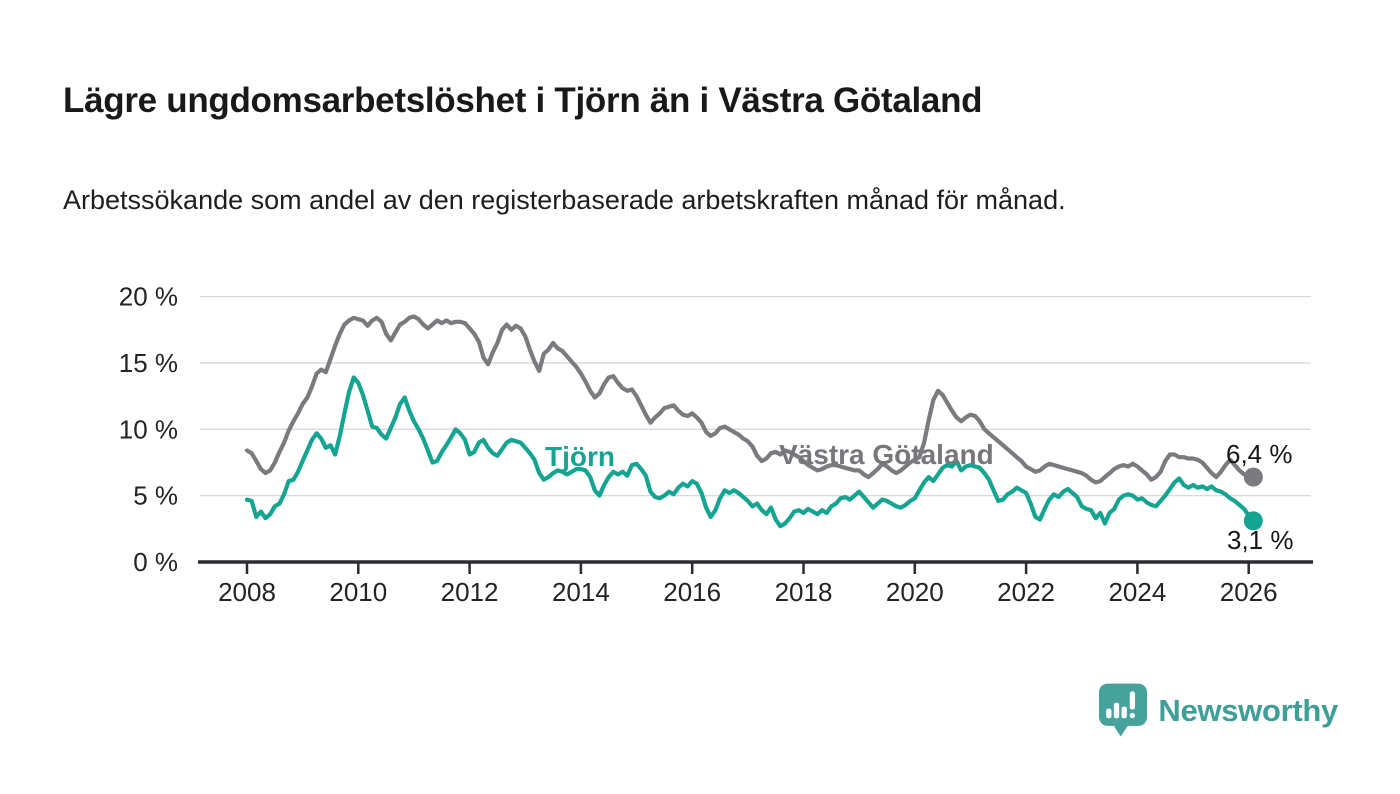 This screenshot has width=1400, height=794. I want to click on newsworthy-logo-icon, so click(1123, 710).